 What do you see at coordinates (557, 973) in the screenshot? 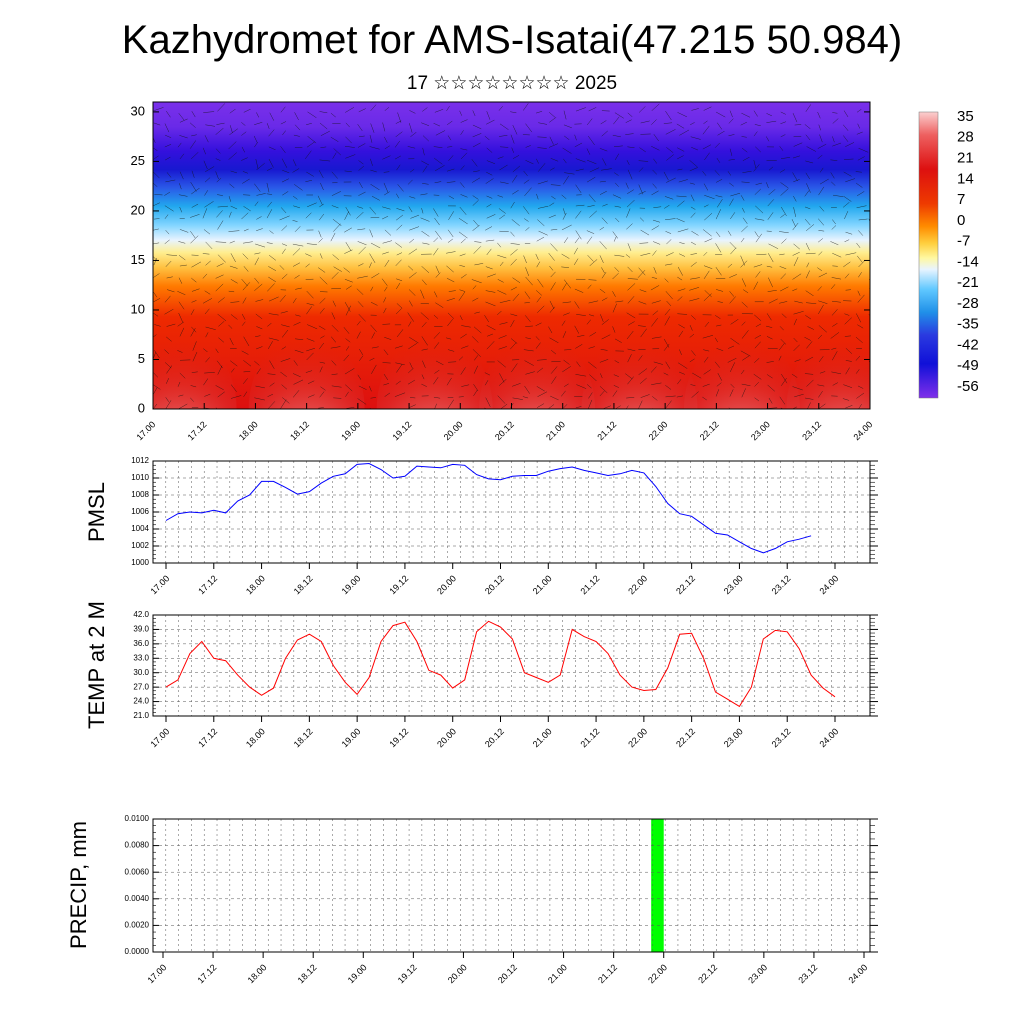
I see `precip-x-tick-label: 21.00` at bounding box center [557, 973].